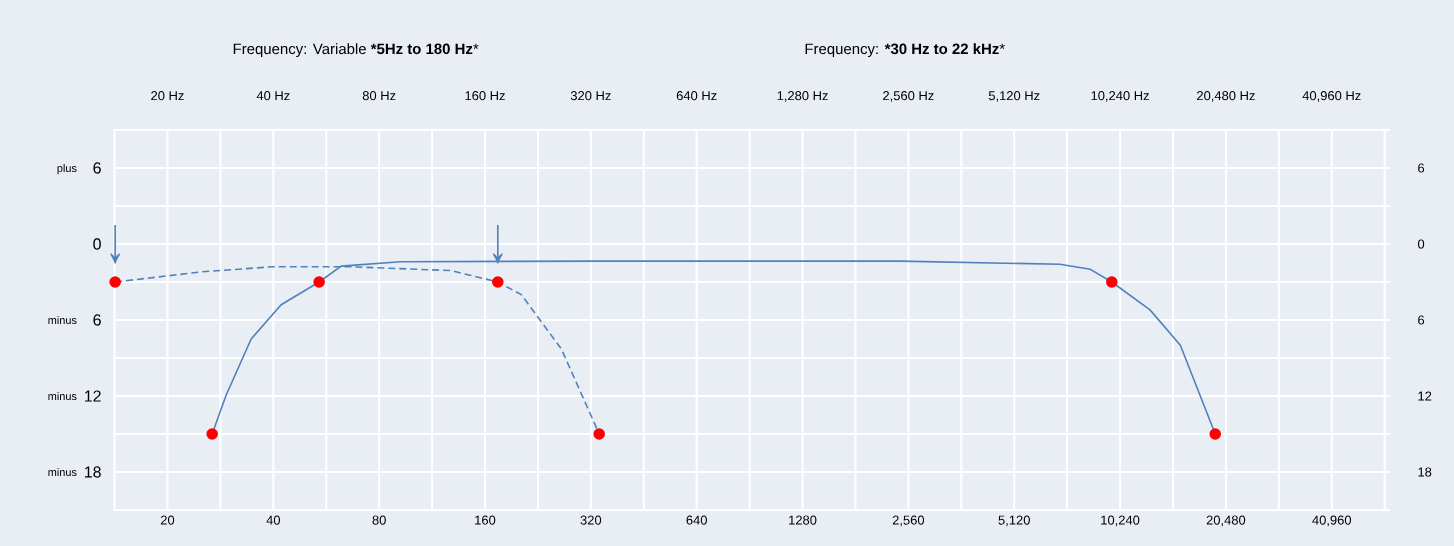  I want to click on text: 20,480 Hz, so click(1226, 96).